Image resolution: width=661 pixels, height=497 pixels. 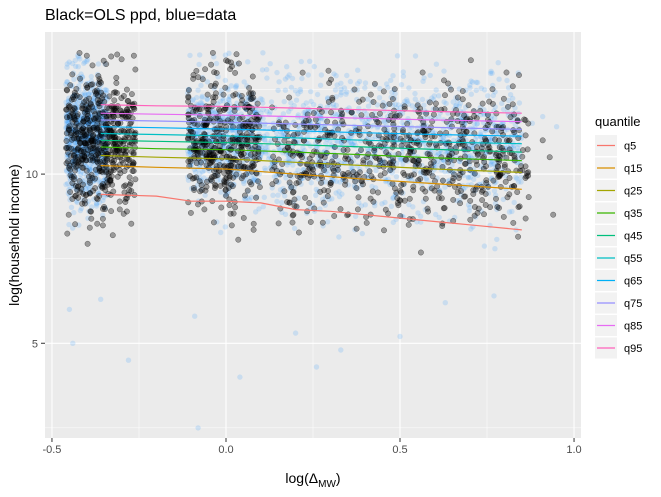 I want to click on y-axis-title: log(household income), so click(x=14, y=235).